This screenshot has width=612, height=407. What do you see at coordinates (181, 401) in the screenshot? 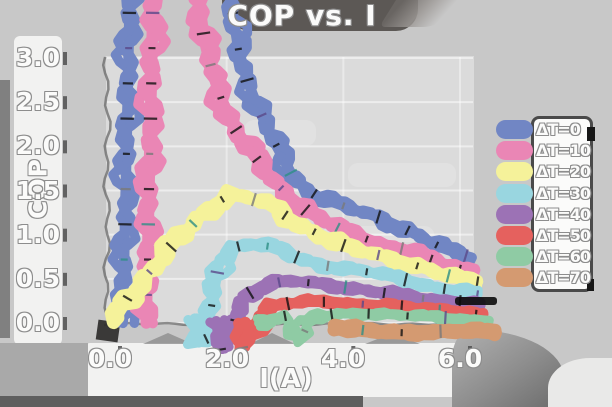
I see `bottom-edge-smudge` at bounding box center [181, 401].